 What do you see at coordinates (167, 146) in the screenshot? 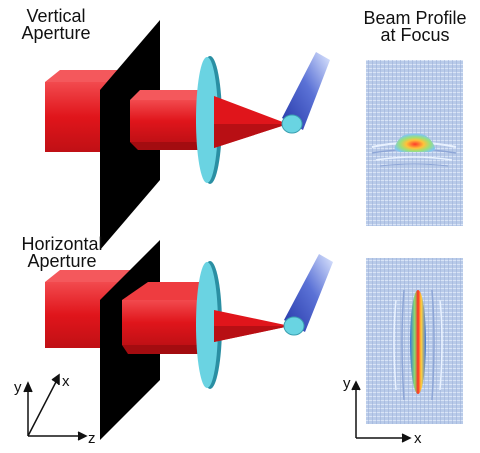
I see `top-beam-clipped-shadow` at bounding box center [167, 146].